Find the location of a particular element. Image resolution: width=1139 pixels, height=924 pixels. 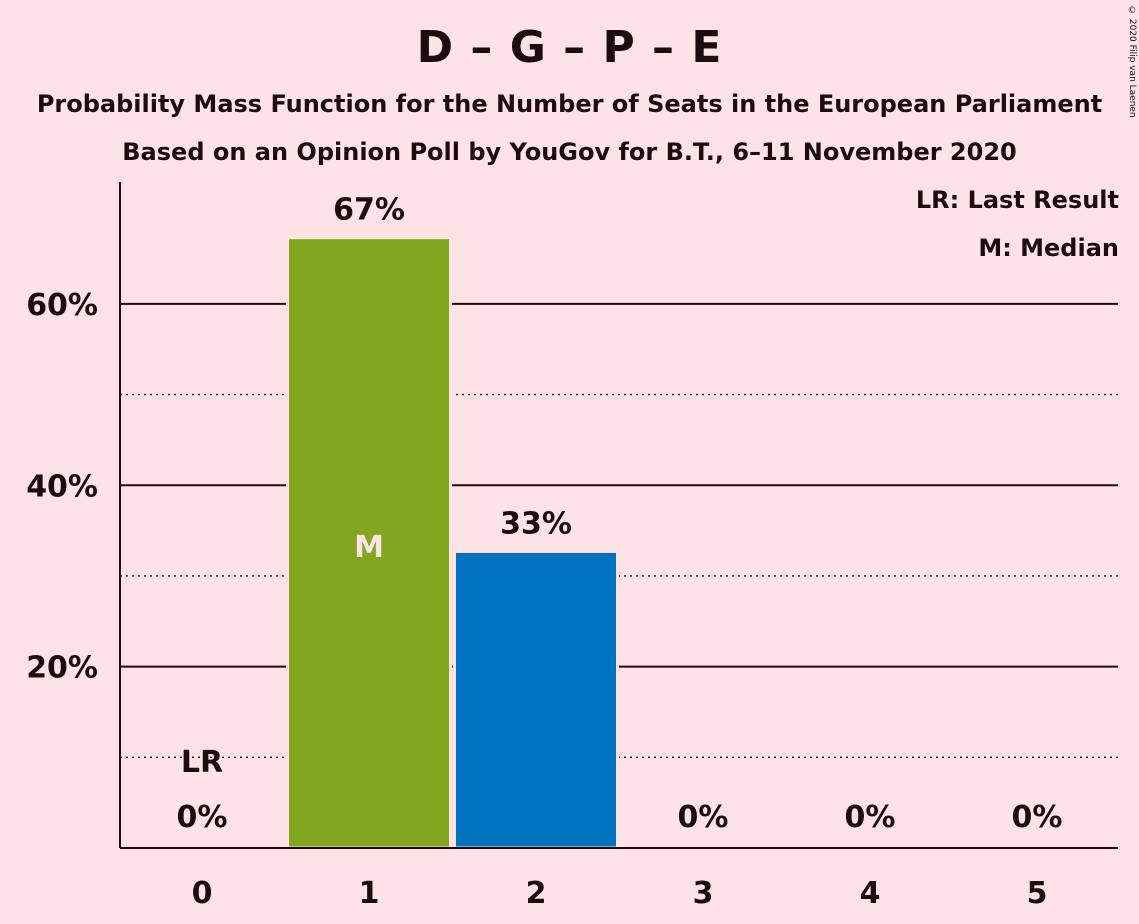

chart-title: D – G – P – E is located at coordinates (569, 47).